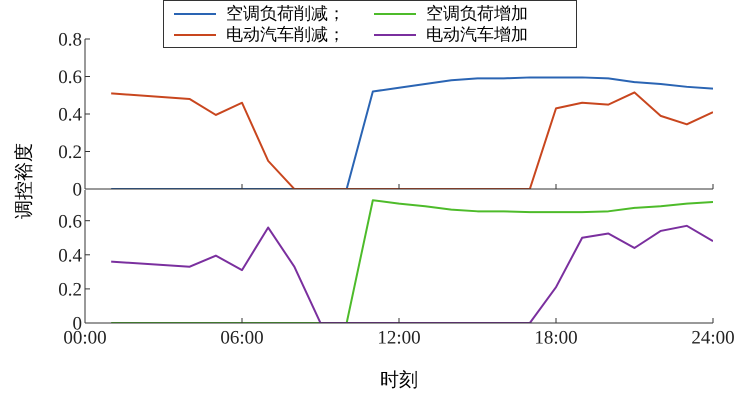 Image resolution: width=750 pixels, height=395 pixels. Describe the element at coordinates (477, 14) in the screenshot. I see `legend-label: 空调负荷增加` at that location.